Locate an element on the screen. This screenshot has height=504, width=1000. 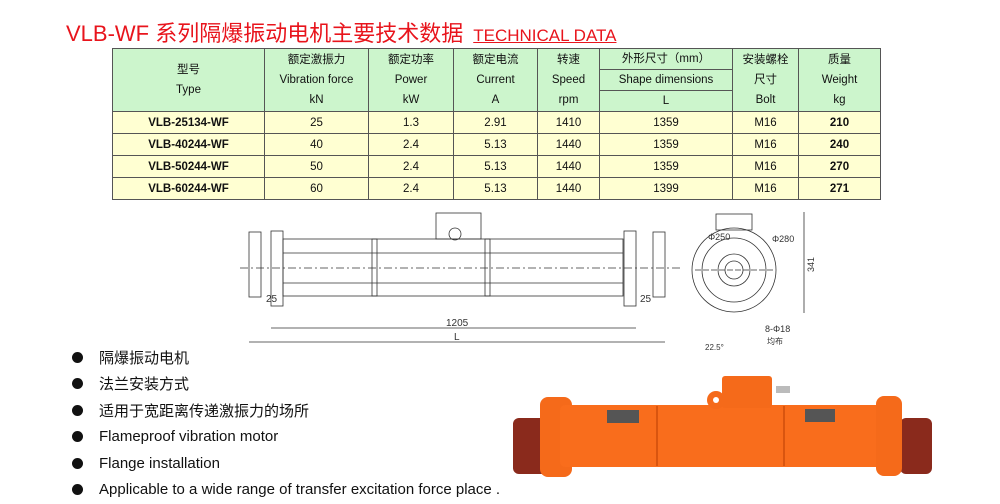
dim-25-left: 25 is located at coordinates (272, 299).